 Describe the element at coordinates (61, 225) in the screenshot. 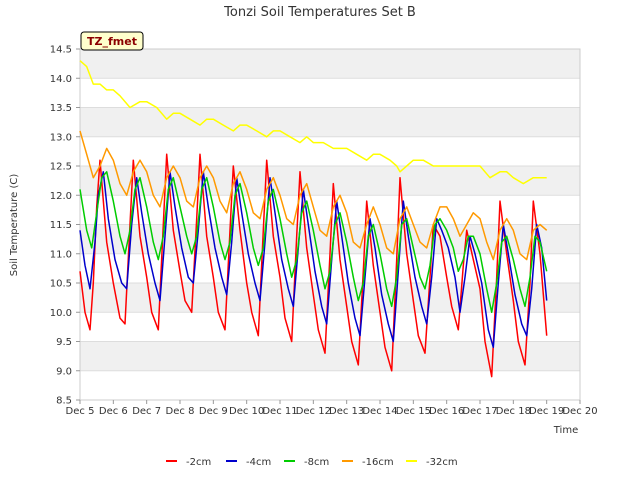

I see `y-tick-label: 11.5` at that location.